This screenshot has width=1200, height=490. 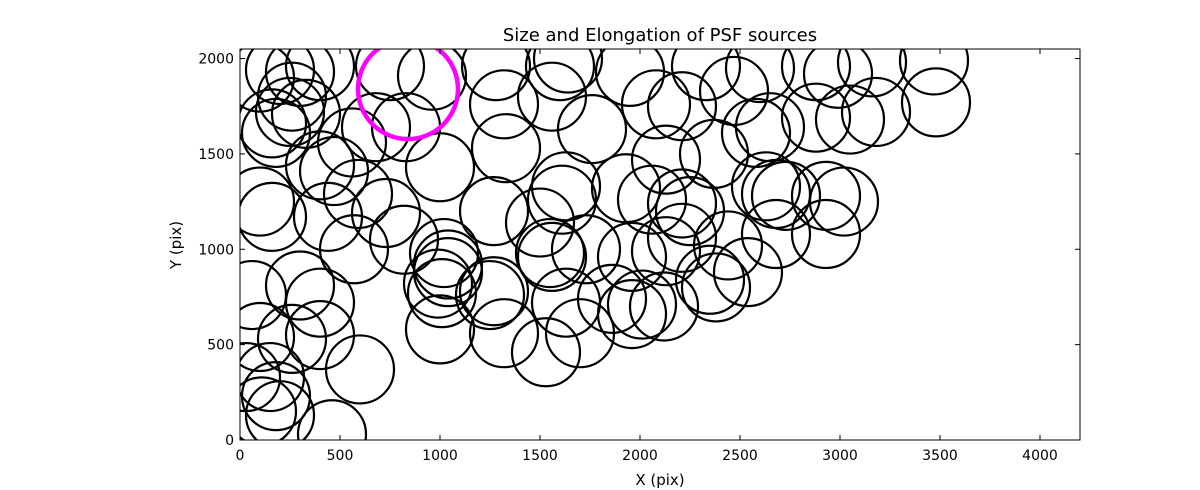 I want to click on y-tick-label: 2000, so click(x=216, y=60).